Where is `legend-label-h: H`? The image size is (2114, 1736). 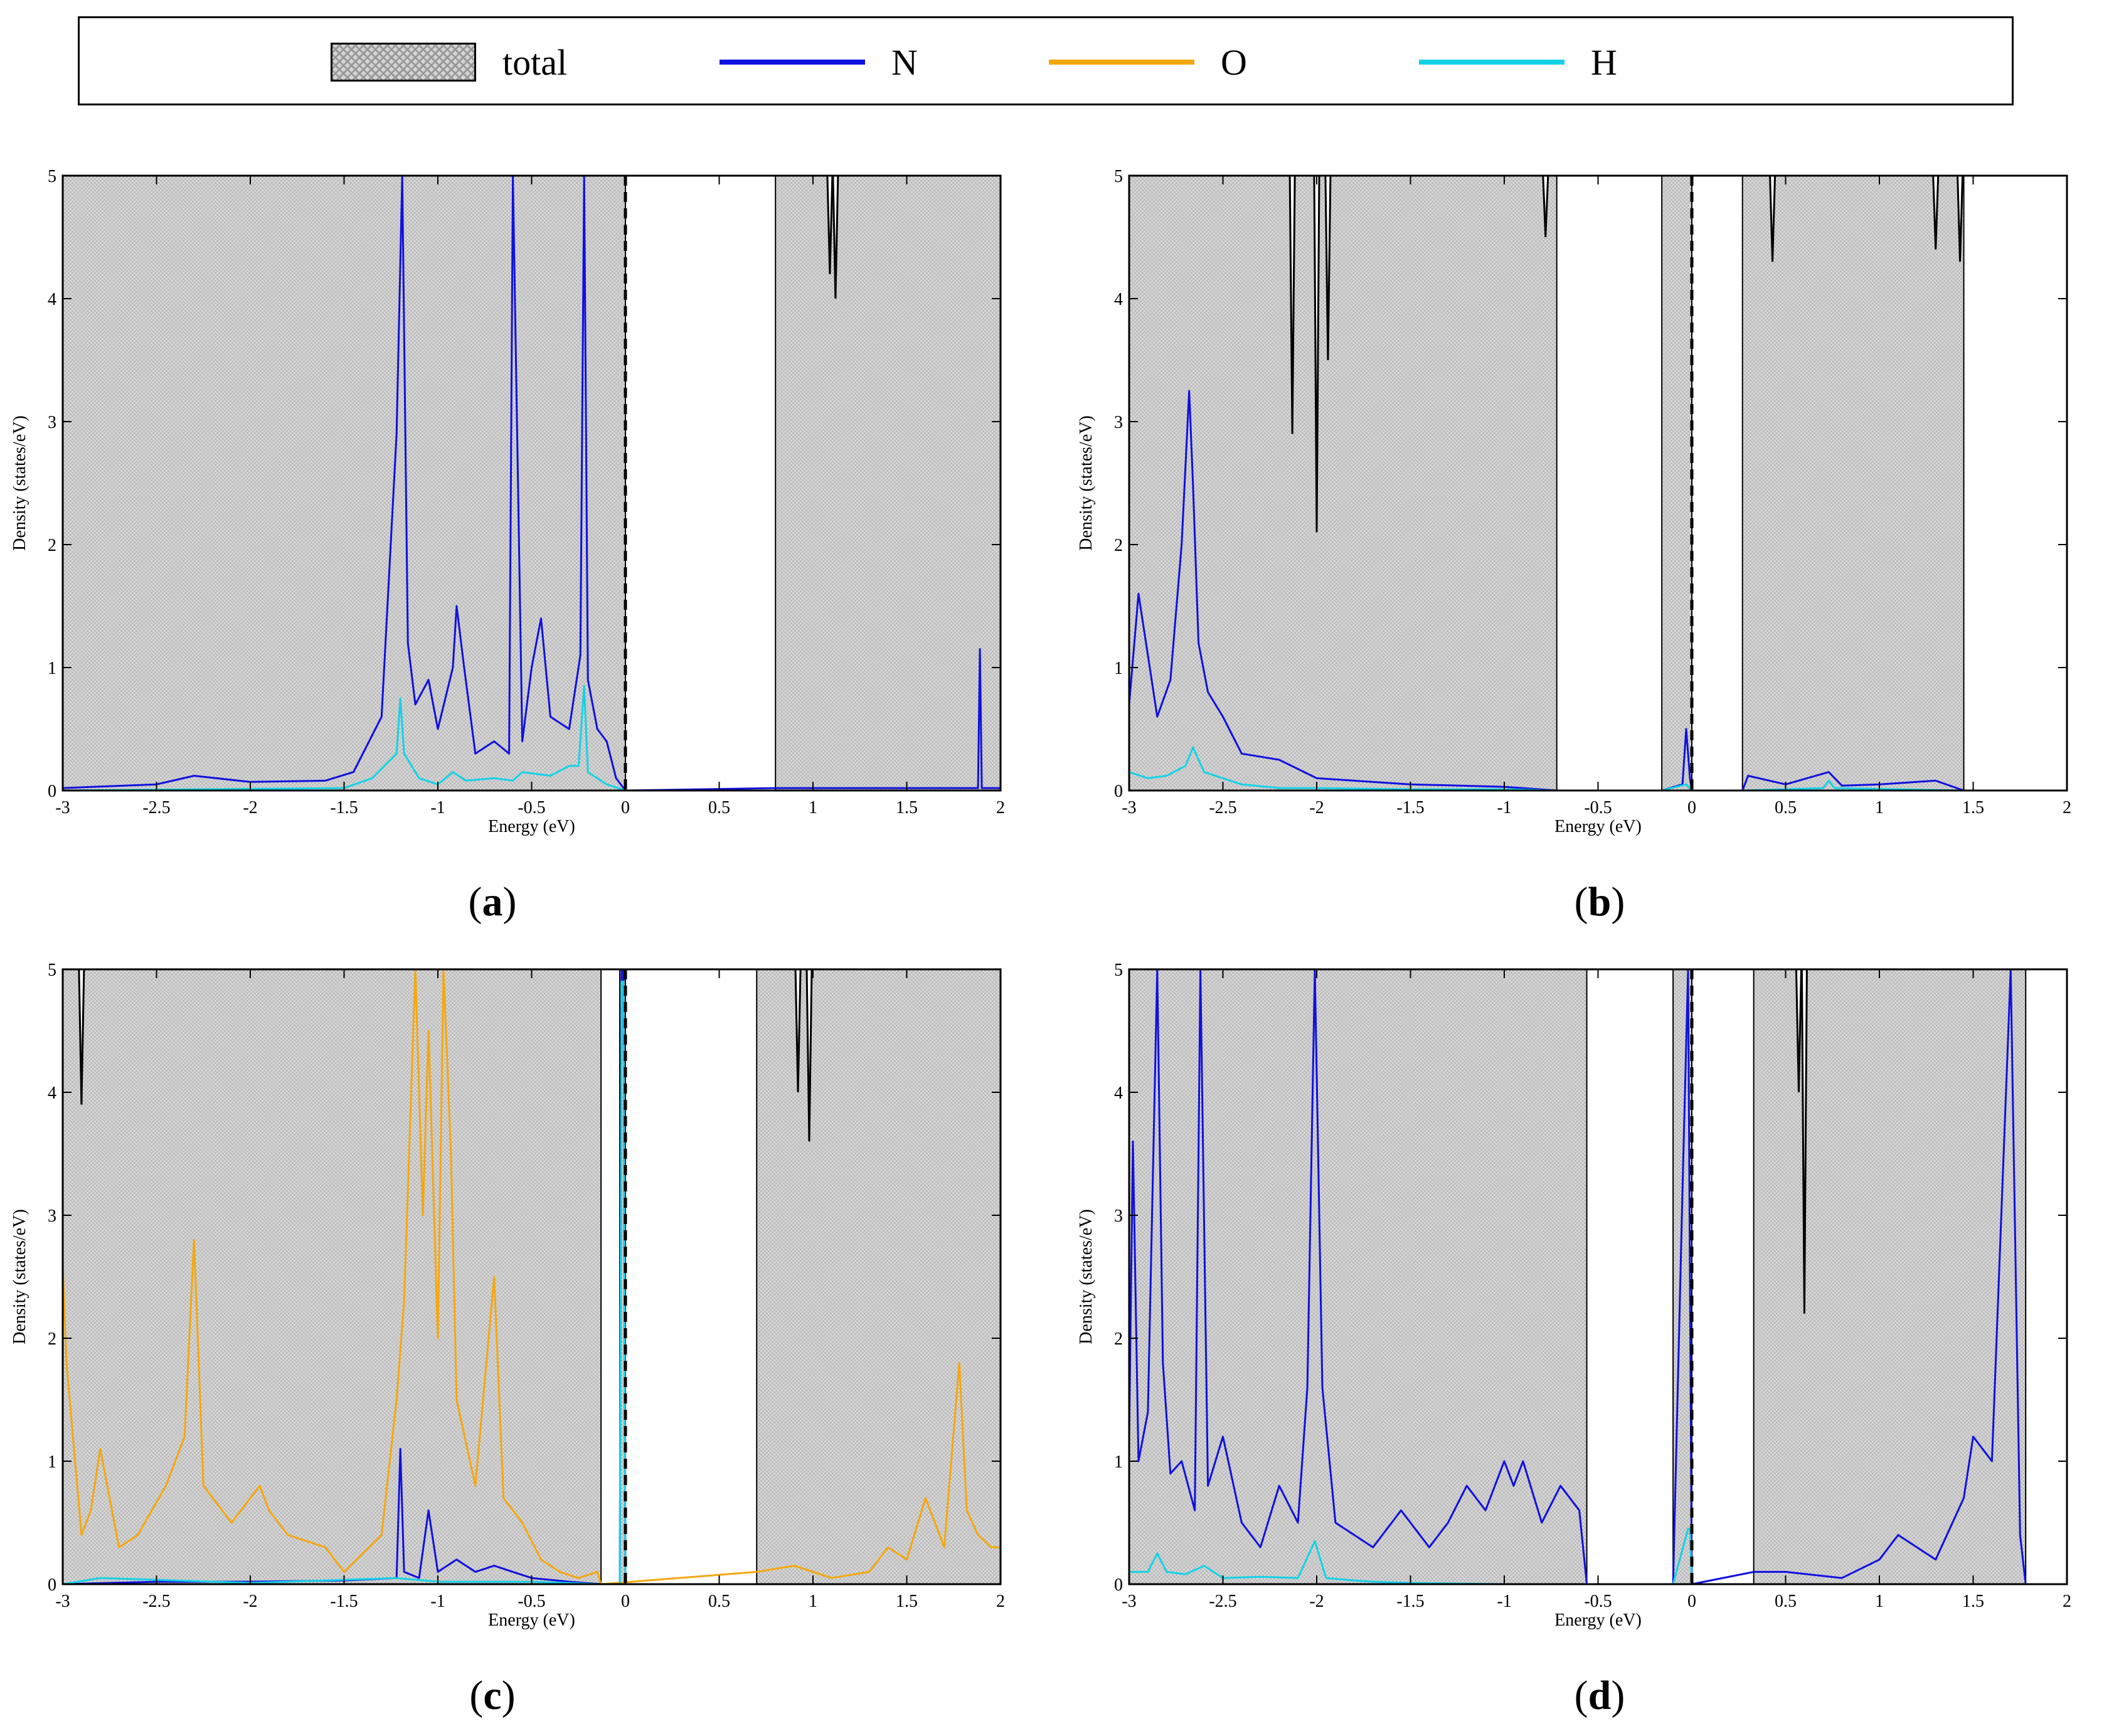
legend-label-h: H is located at coordinates (1604, 62).